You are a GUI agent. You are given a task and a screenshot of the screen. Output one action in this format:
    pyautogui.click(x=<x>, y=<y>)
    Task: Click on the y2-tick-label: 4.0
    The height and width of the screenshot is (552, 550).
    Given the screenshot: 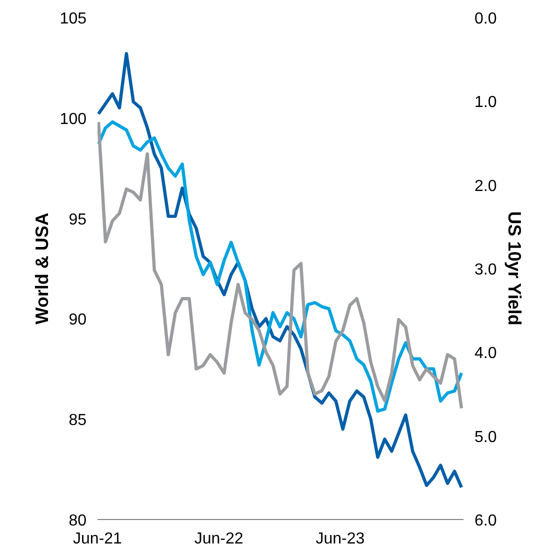 What is the action you would take?
    pyautogui.click(x=485, y=353)
    